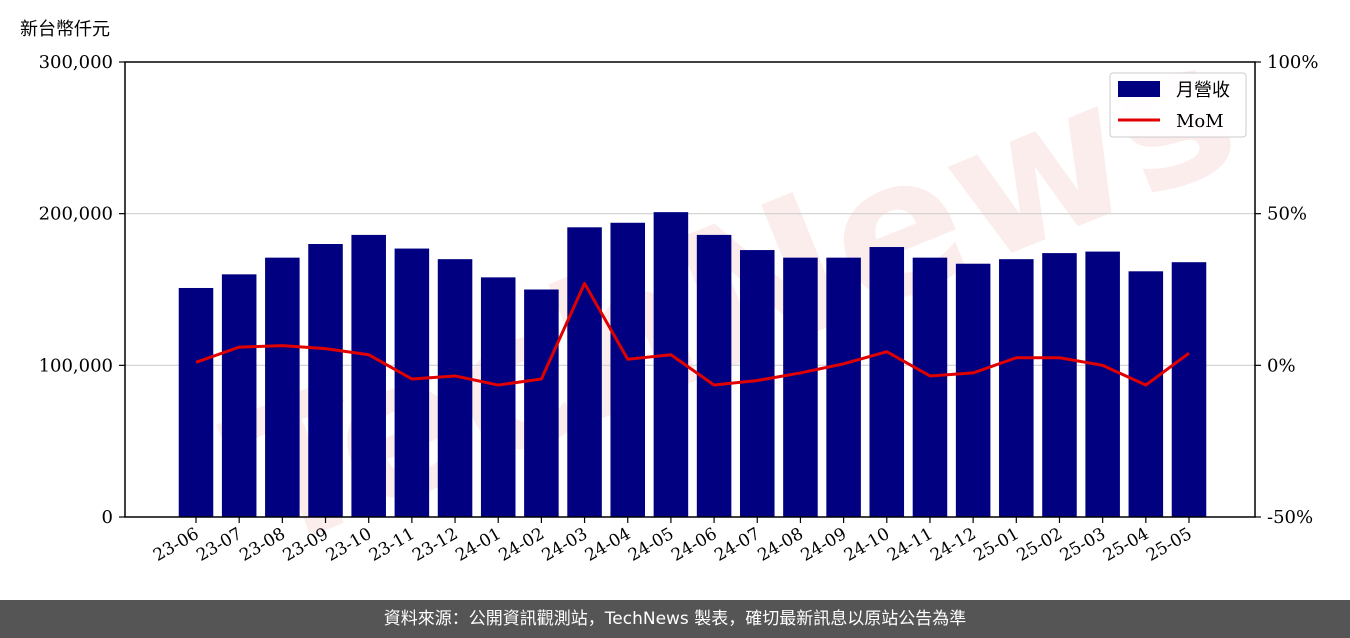 This screenshot has width=1350, height=638. What do you see at coordinates (478, 545) in the screenshot?
I see `x-tick-label: 24-01` at bounding box center [478, 545].